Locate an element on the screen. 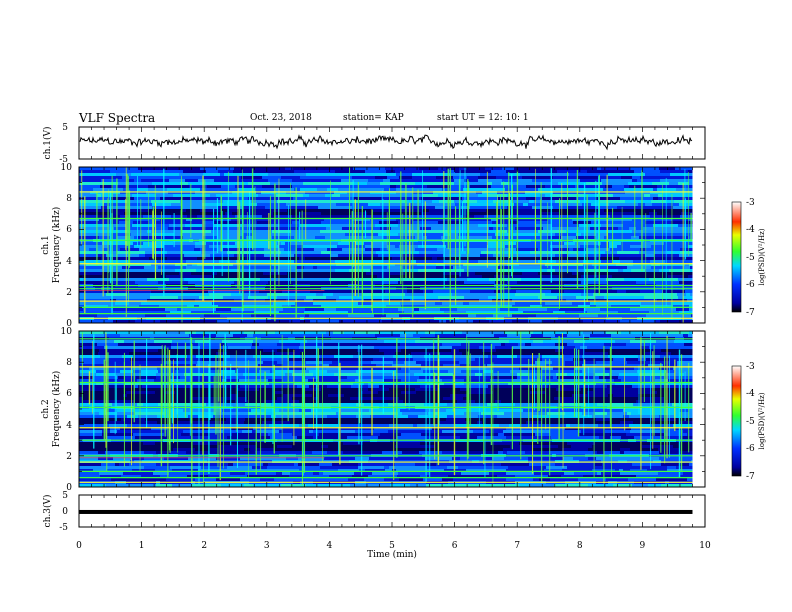 This screenshot has width=792, height=612. colorbar1-tick-m7: -7 is located at coordinates (750, 313).